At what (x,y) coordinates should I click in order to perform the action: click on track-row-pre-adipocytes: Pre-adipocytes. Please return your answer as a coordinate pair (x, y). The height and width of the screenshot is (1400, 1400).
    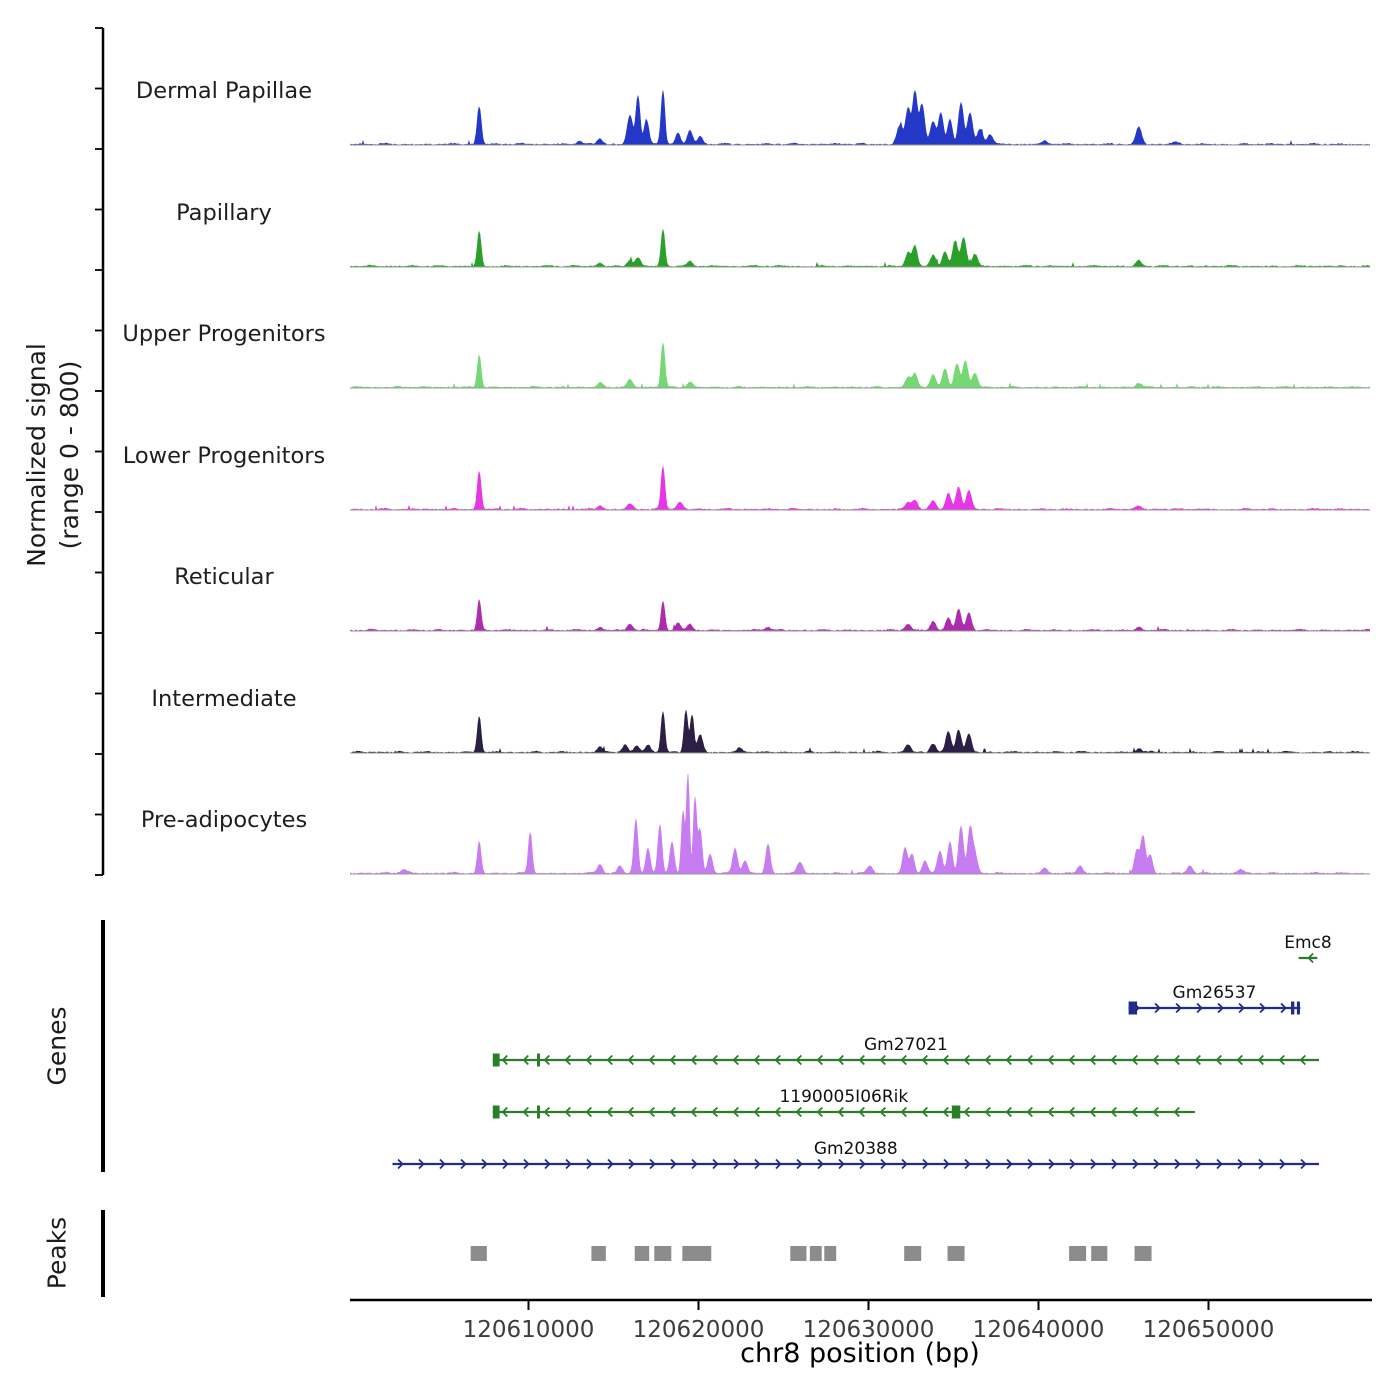
    Looking at the image, I should click on (700, 817).